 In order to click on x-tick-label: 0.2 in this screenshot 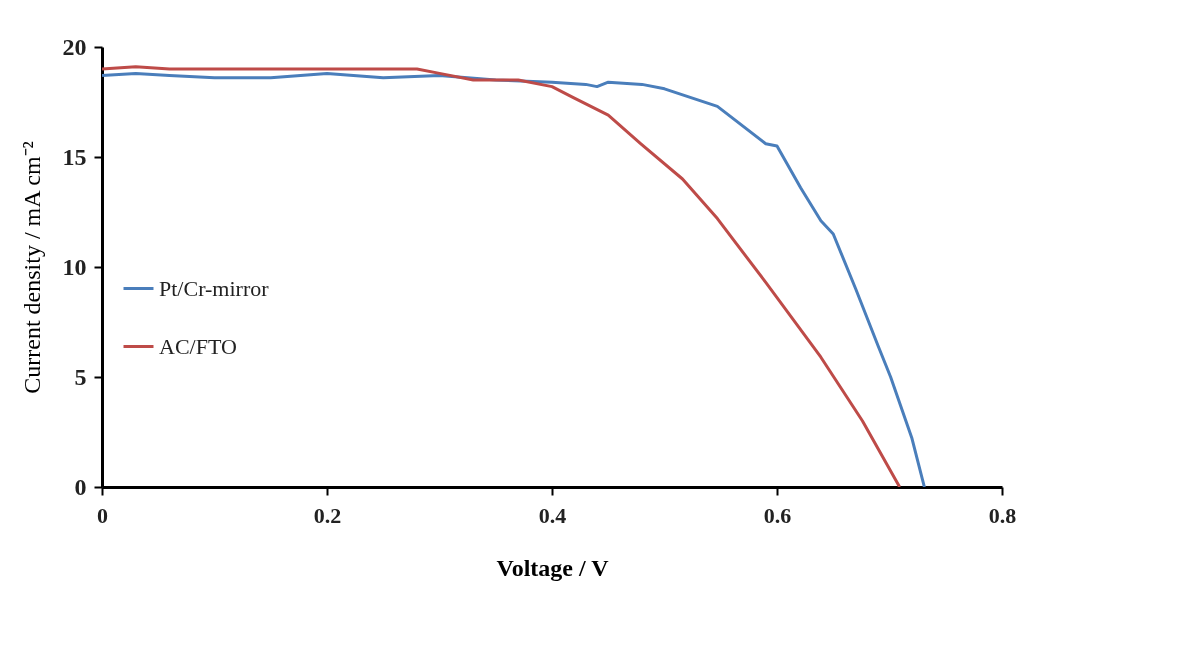, I will do `click(327, 515)`.